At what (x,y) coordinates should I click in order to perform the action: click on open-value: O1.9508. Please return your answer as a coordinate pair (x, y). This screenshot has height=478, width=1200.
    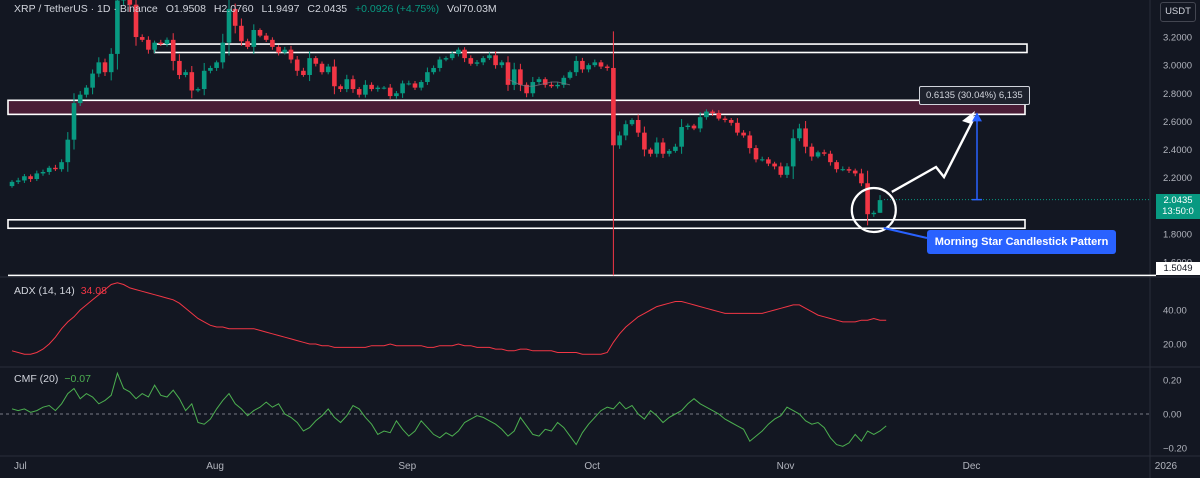
    Looking at the image, I should click on (185, 9).